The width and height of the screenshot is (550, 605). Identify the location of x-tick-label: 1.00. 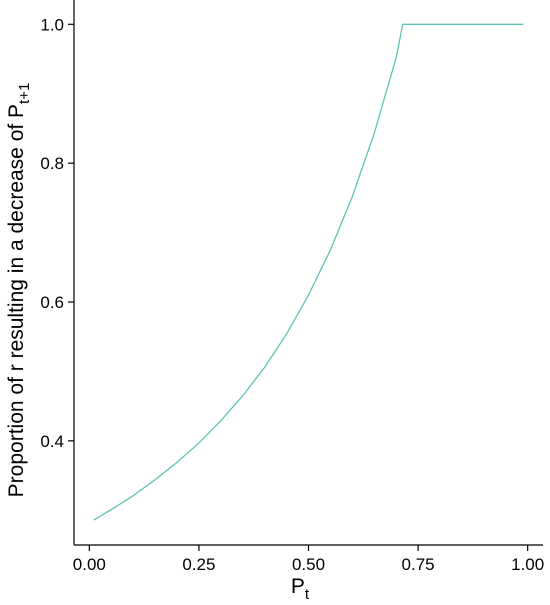
(527, 564).